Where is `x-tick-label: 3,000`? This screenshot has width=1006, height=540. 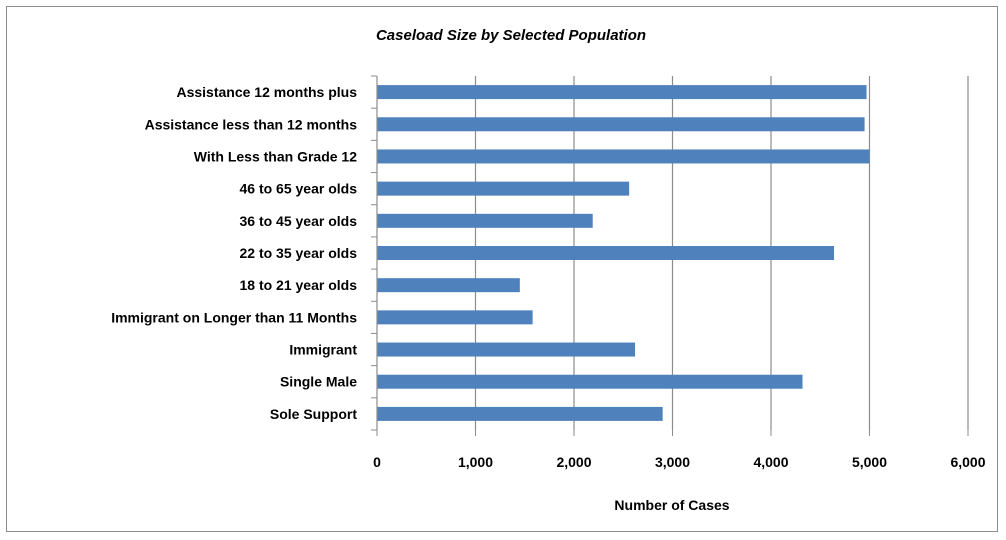
x-tick-label: 3,000 is located at coordinates (672, 462).